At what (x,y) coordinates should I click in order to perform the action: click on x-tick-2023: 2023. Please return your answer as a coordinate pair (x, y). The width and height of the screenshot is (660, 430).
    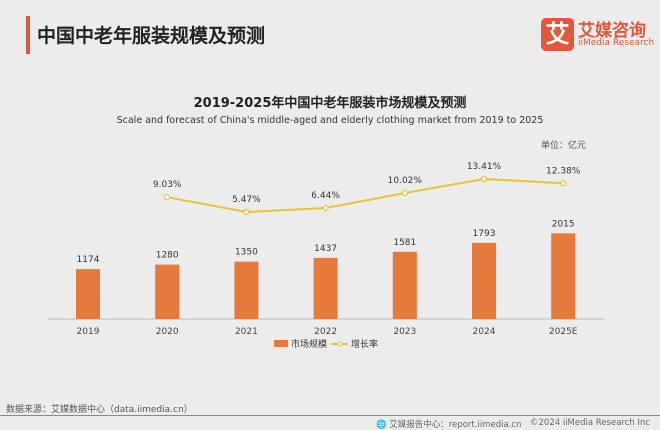
    Looking at the image, I should click on (404, 332).